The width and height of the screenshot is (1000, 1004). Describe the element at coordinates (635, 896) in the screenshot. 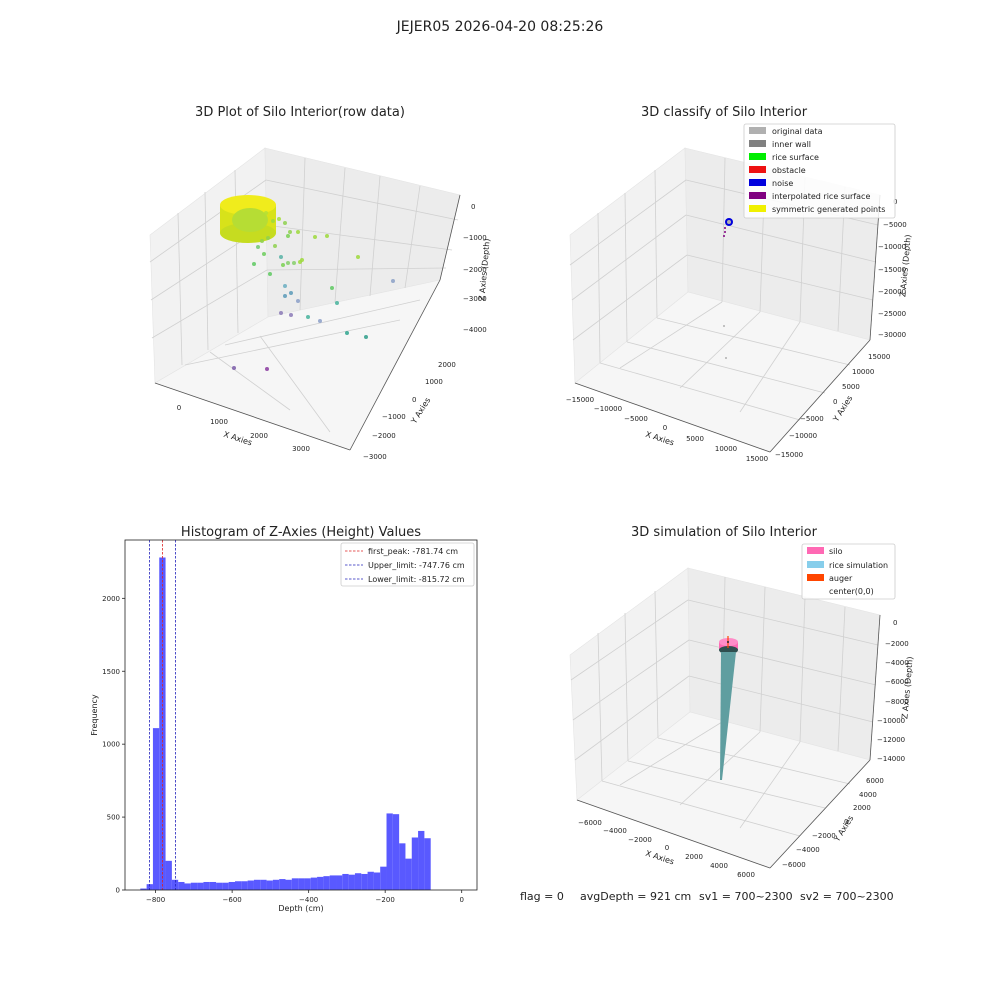

I see `status-avg-depth: avgDepth = 921 cm` at that location.